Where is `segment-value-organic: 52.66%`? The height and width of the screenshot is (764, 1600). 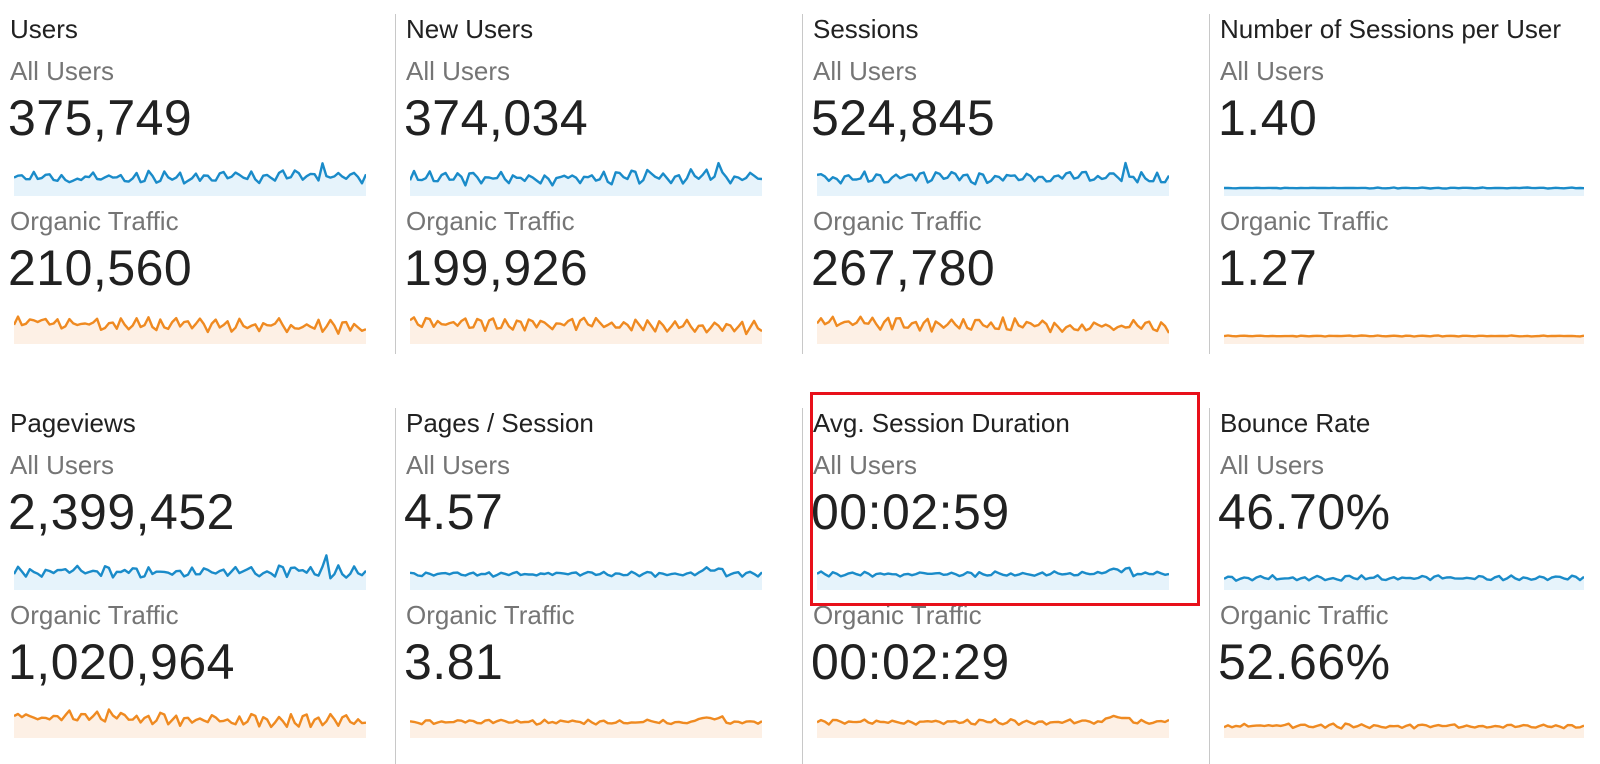
segment-value-organic: 52.66% is located at coordinates (1304, 662).